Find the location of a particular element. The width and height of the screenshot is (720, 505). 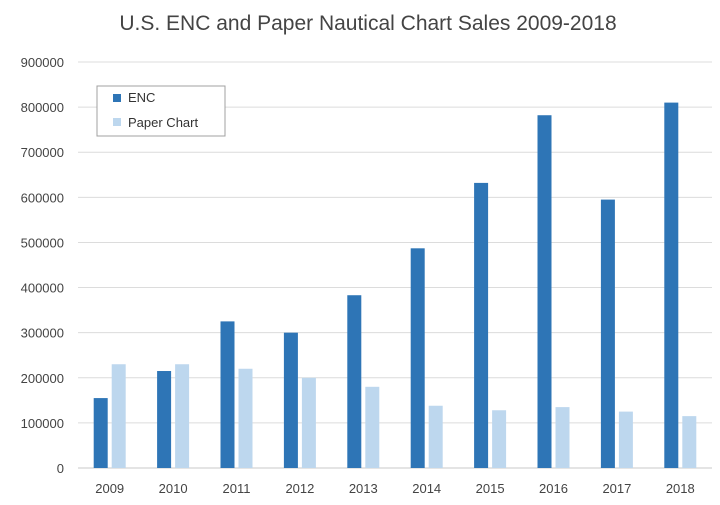

x-tick-label: 2016 is located at coordinates (553, 488).